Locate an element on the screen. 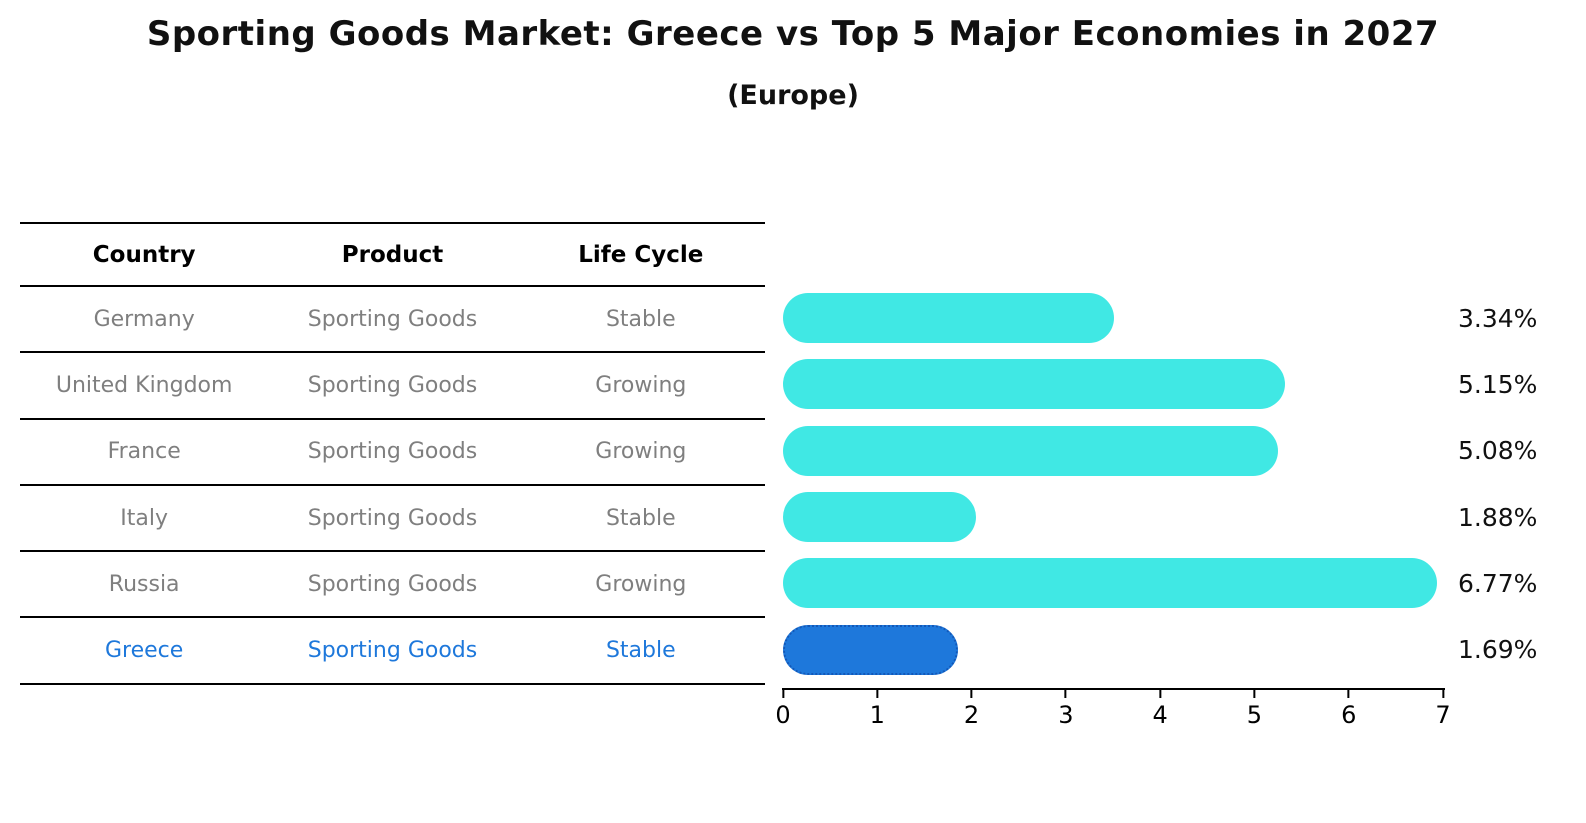 The height and width of the screenshot is (823, 1586). value-labels: 3.34% 5.15% 5.08% 1.88% 6.77% 1.69% is located at coordinates (1521, 484).